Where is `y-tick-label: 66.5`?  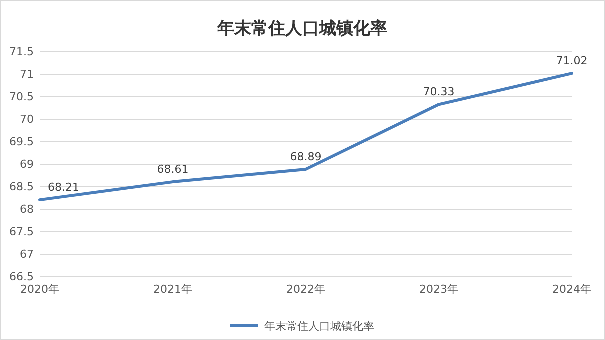
y-tick-label: 66.5 is located at coordinates (22, 277).